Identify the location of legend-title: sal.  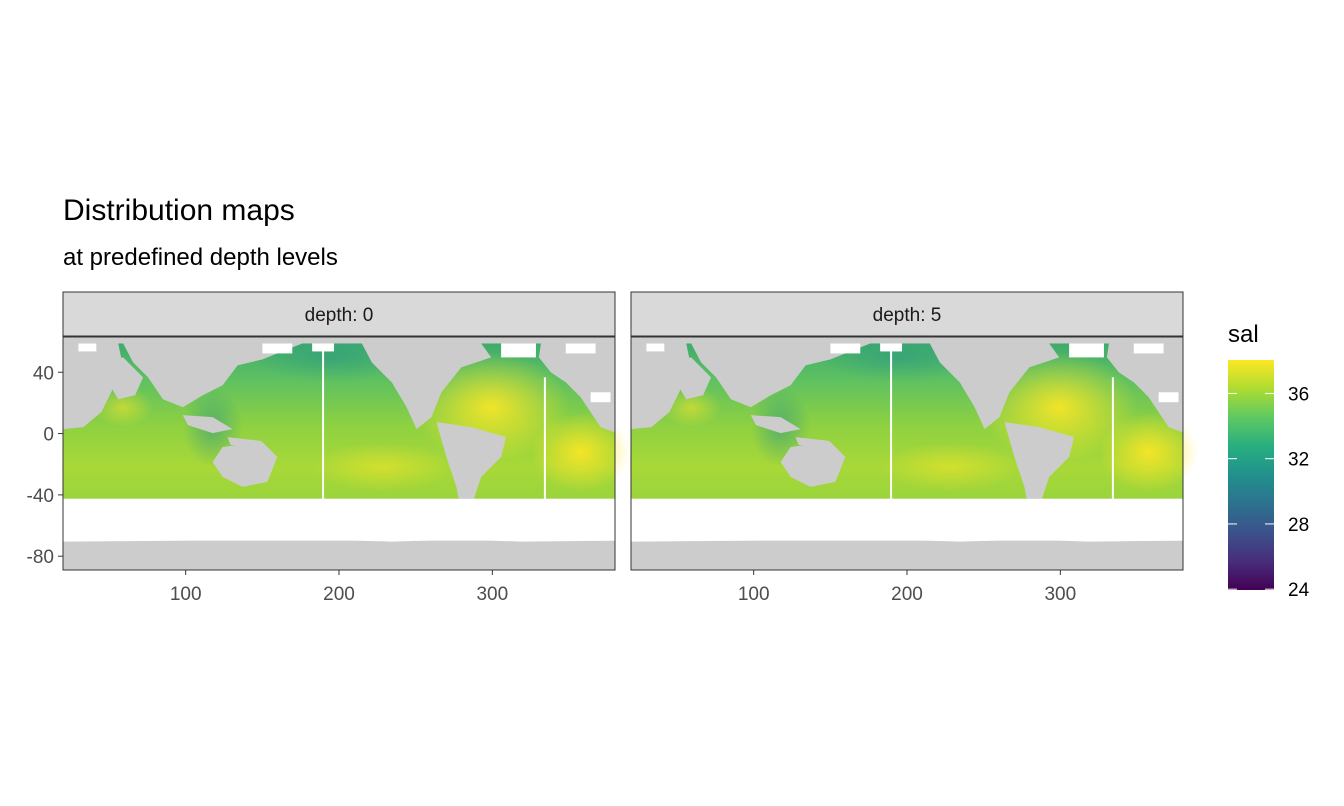
(1243, 334).